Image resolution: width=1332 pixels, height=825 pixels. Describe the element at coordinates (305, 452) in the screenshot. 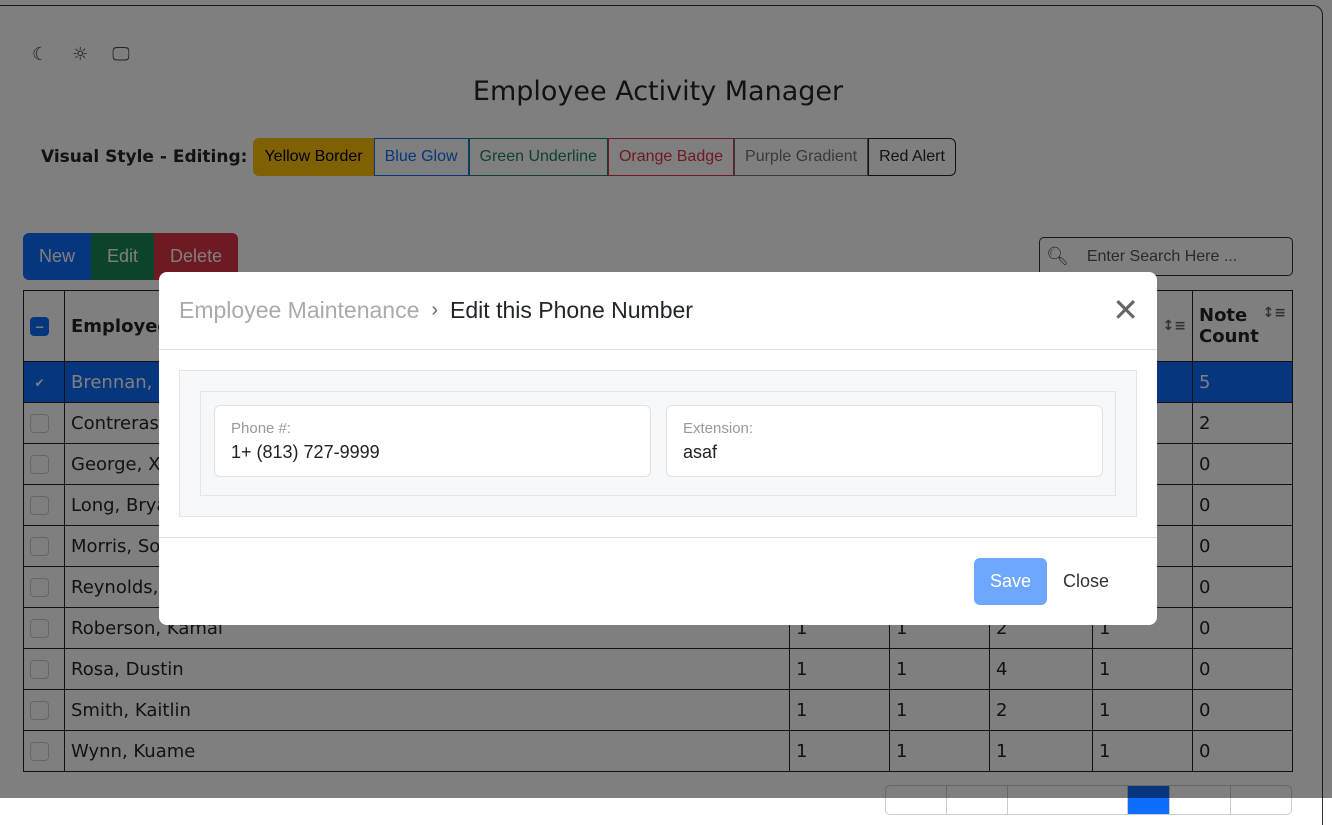

I see `phone-input: 1+ (813) 727-9999` at that location.